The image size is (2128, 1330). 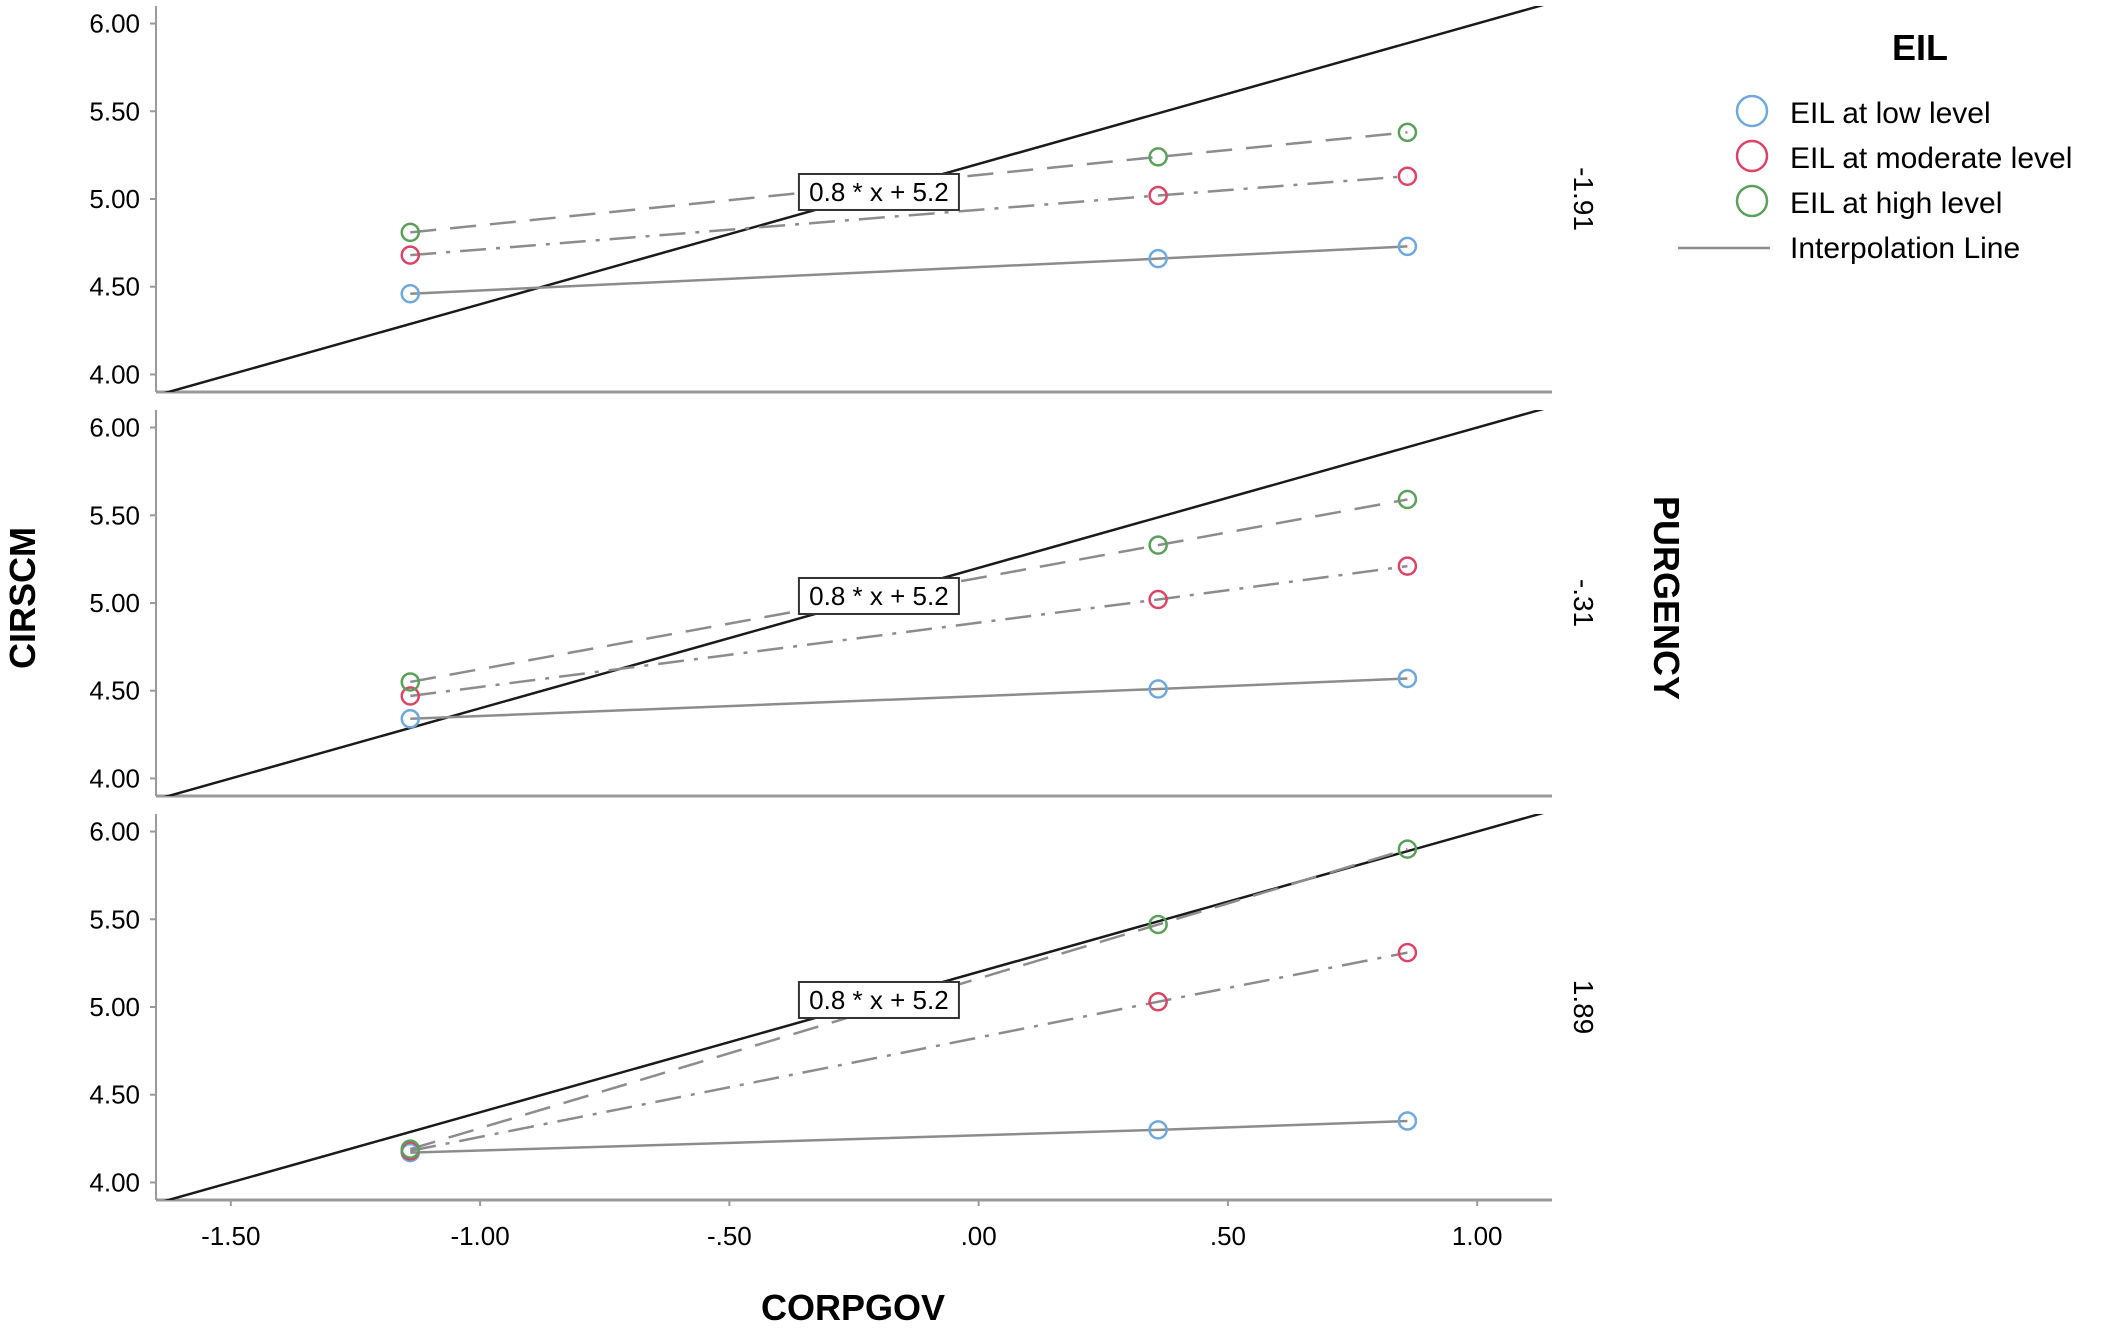 What do you see at coordinates (1228, 1236) in the screenshot?
I see `x-tick-label: .50` at bounding box center [1228, 1236].